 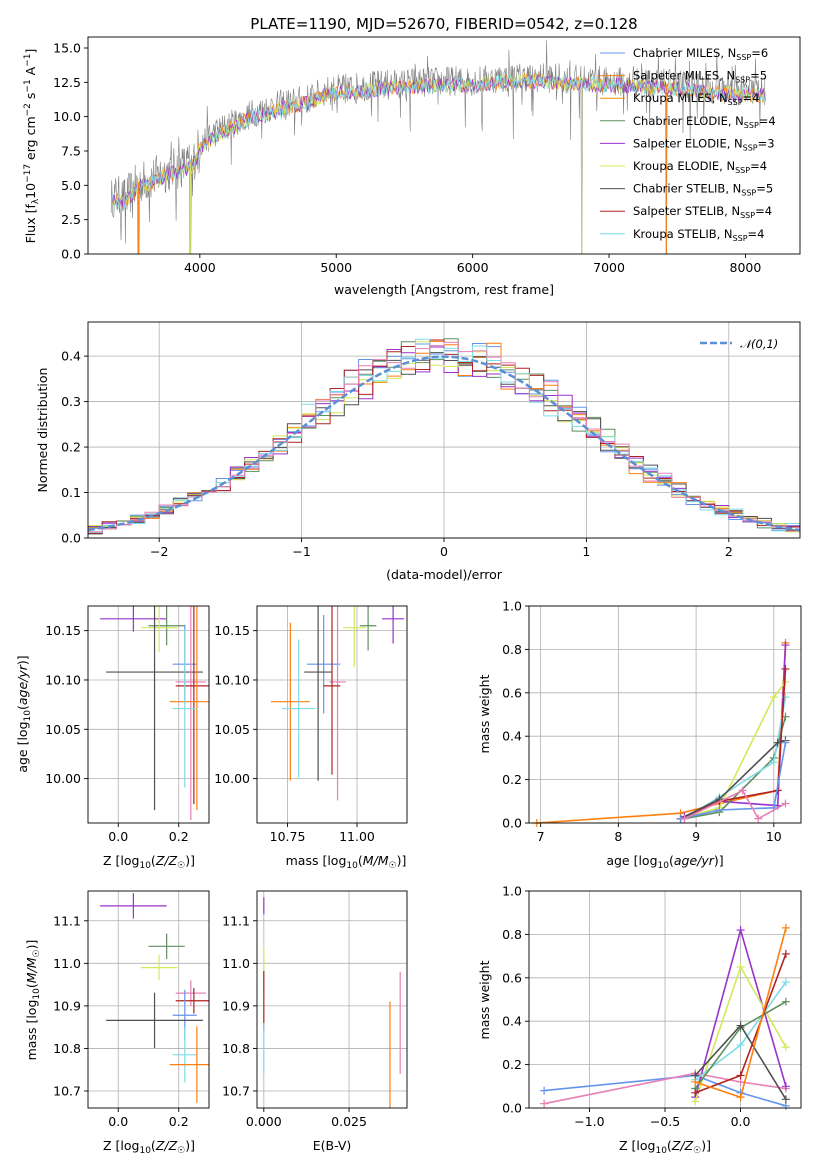 I want to click on x-tick-label: 0, so click(x=444, y=551).